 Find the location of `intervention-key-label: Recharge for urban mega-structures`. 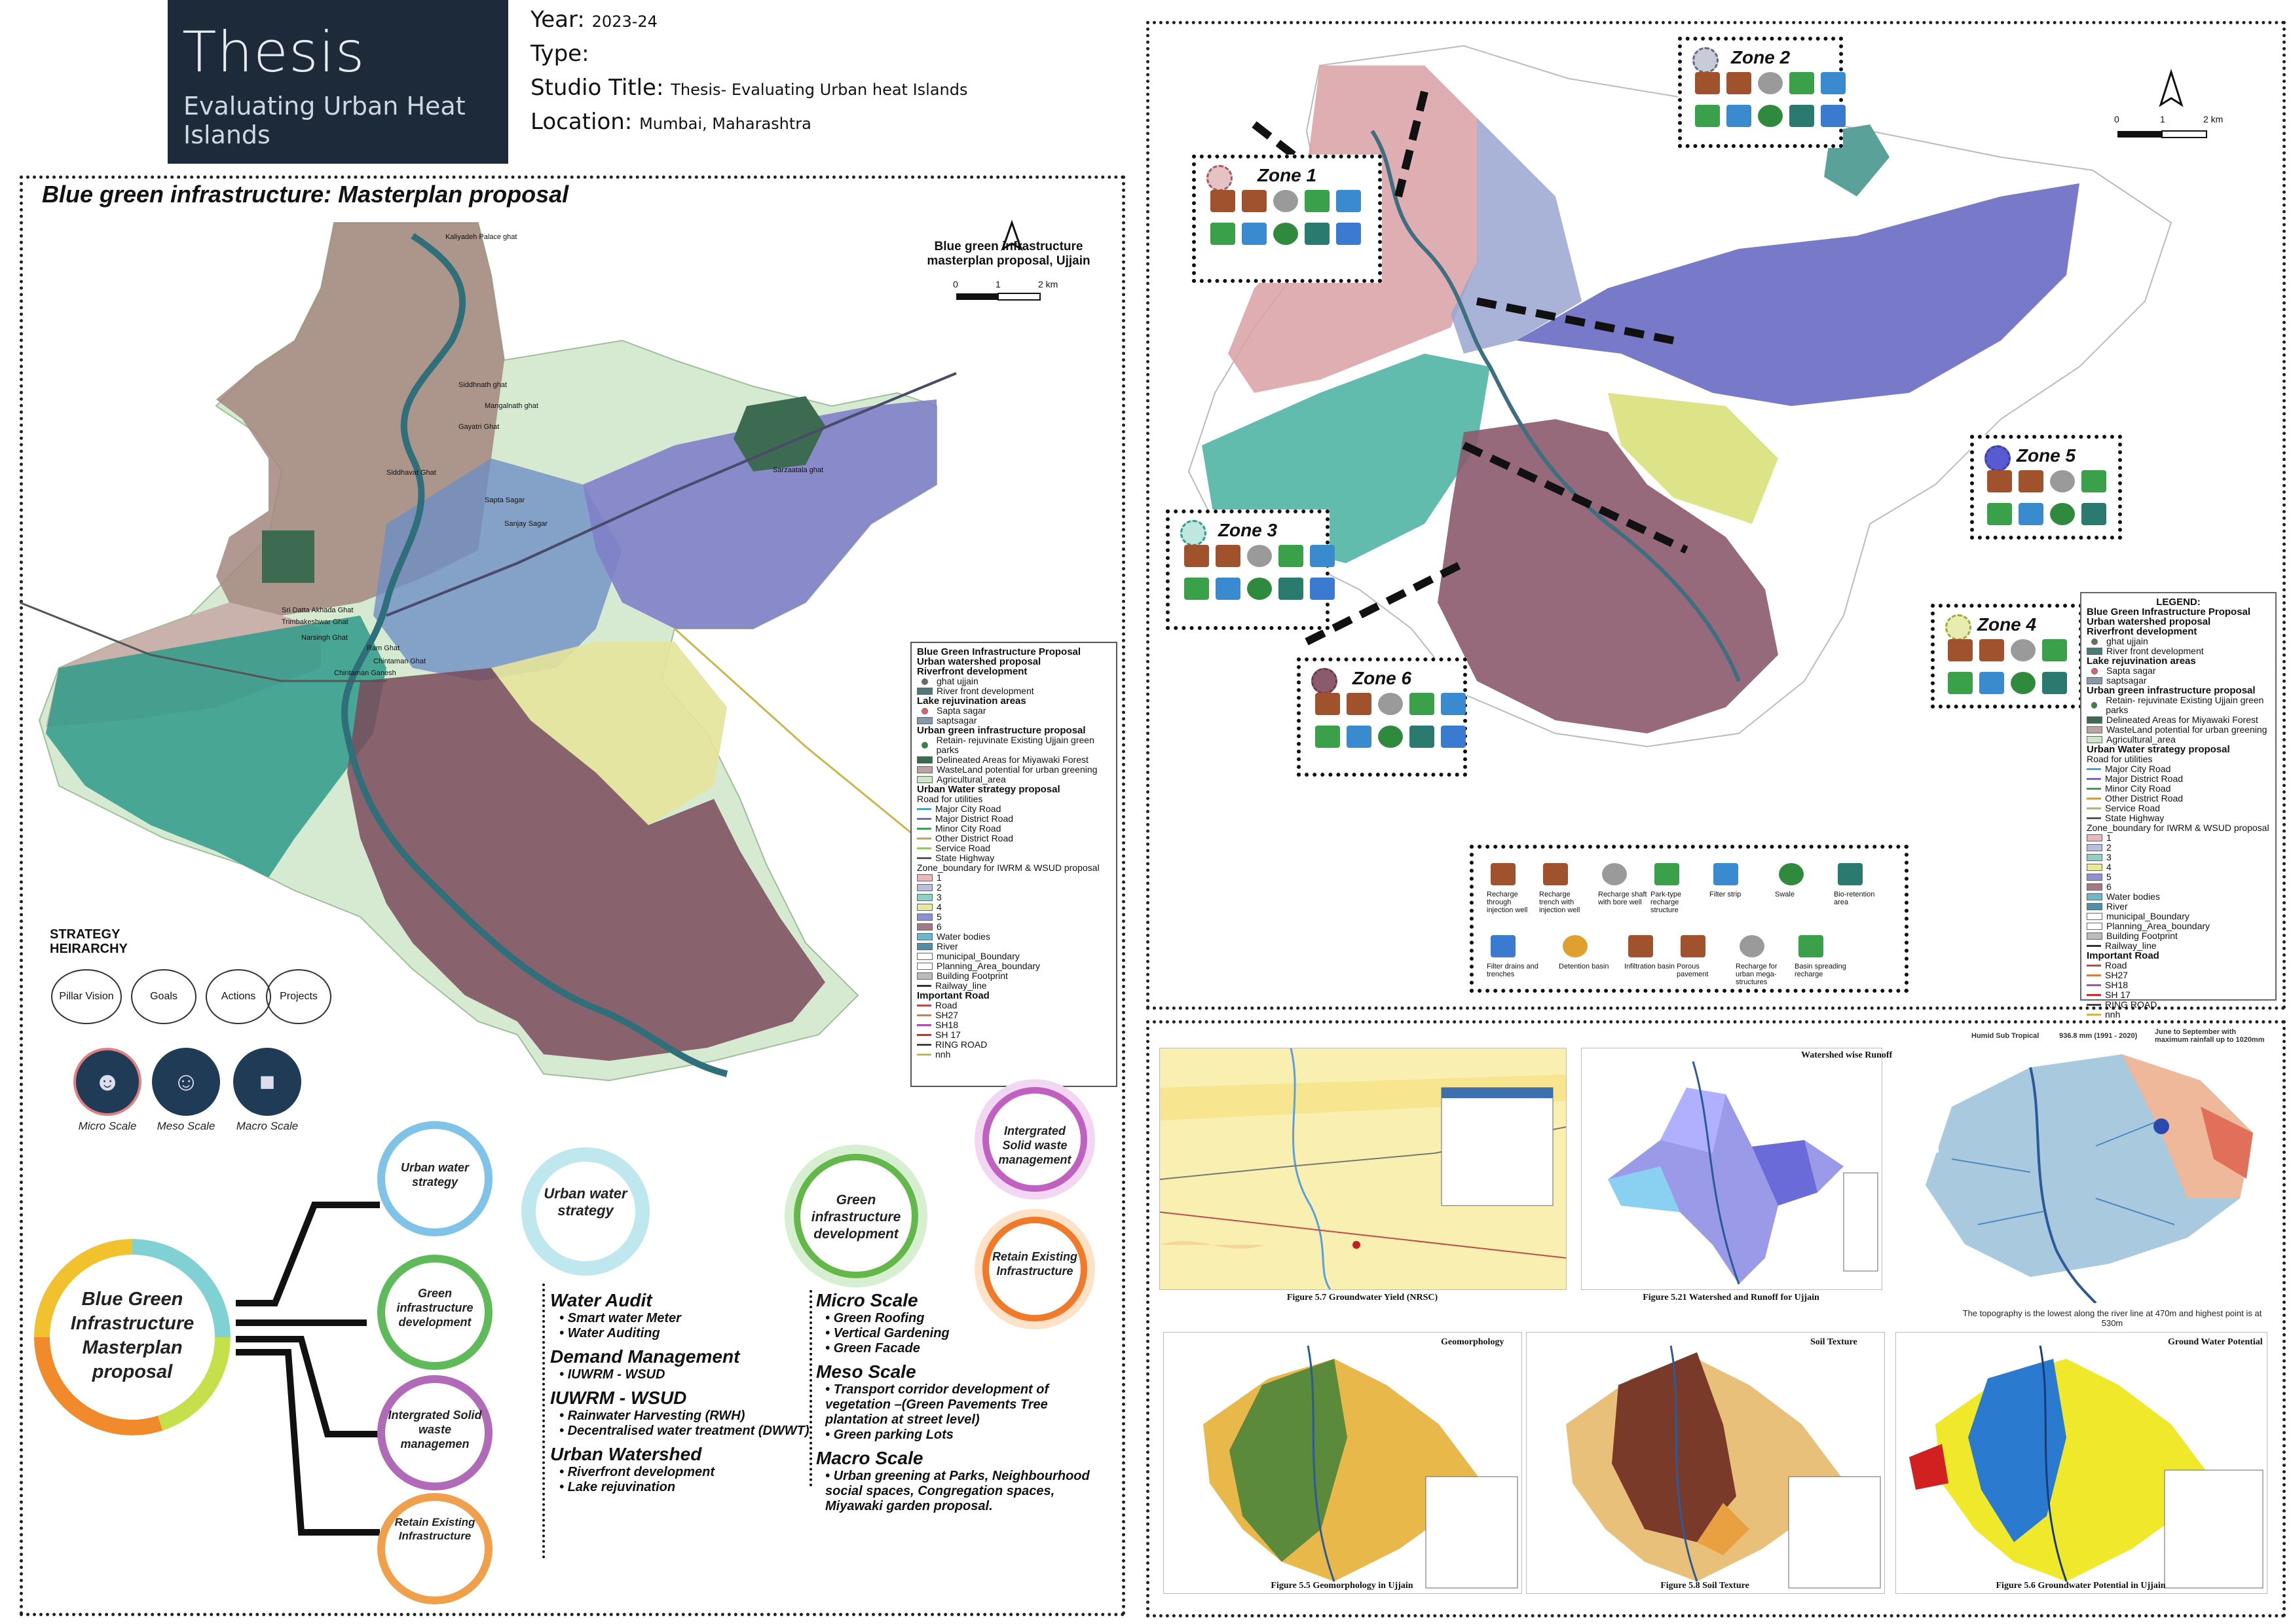

intervention-key-label: Recharge for urban mega-structures is located at coordinates (1757, 974).